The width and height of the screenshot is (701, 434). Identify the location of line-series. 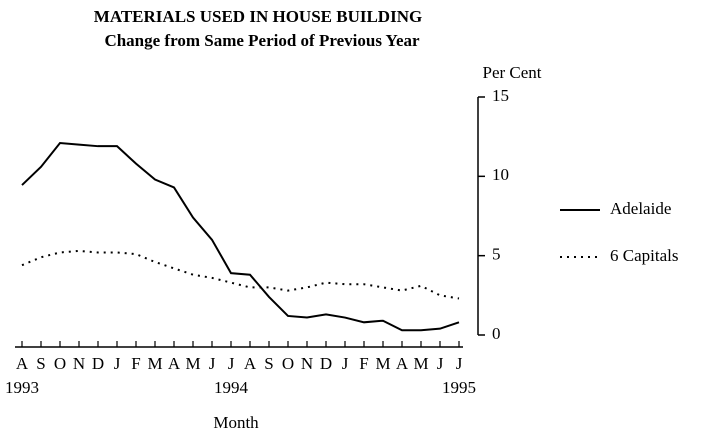
(240, 274).